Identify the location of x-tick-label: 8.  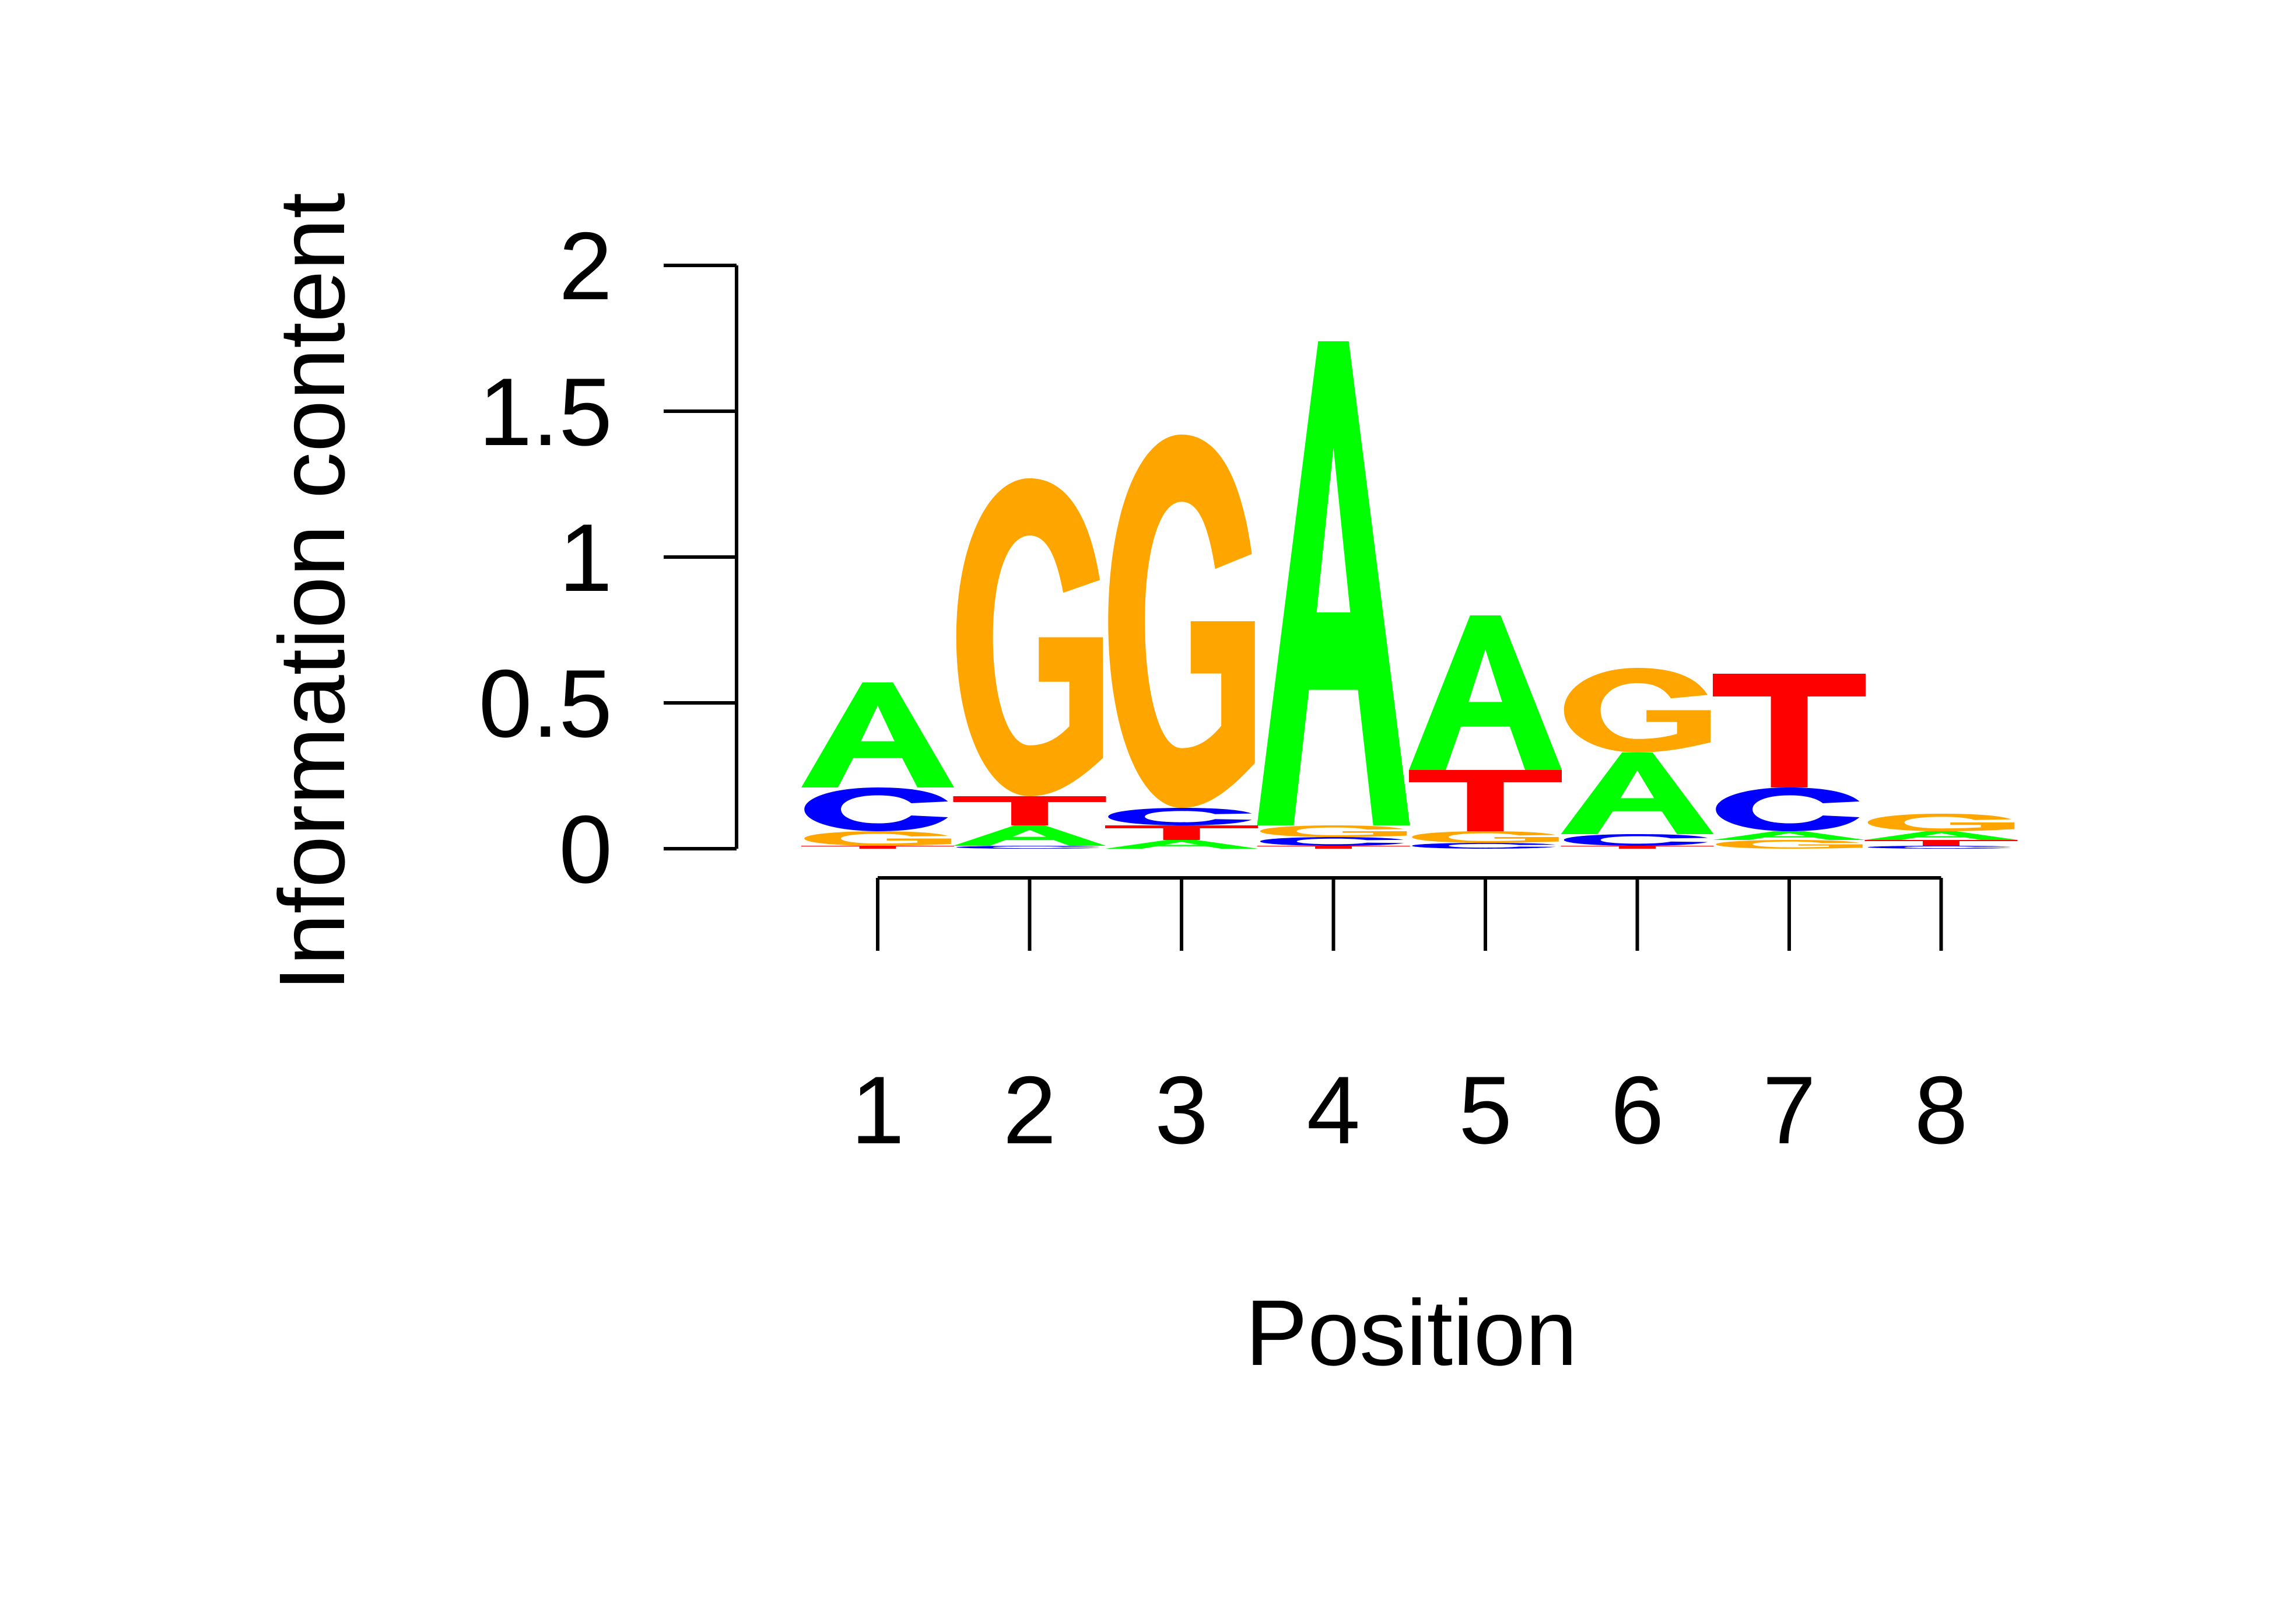
(1941, 1110).